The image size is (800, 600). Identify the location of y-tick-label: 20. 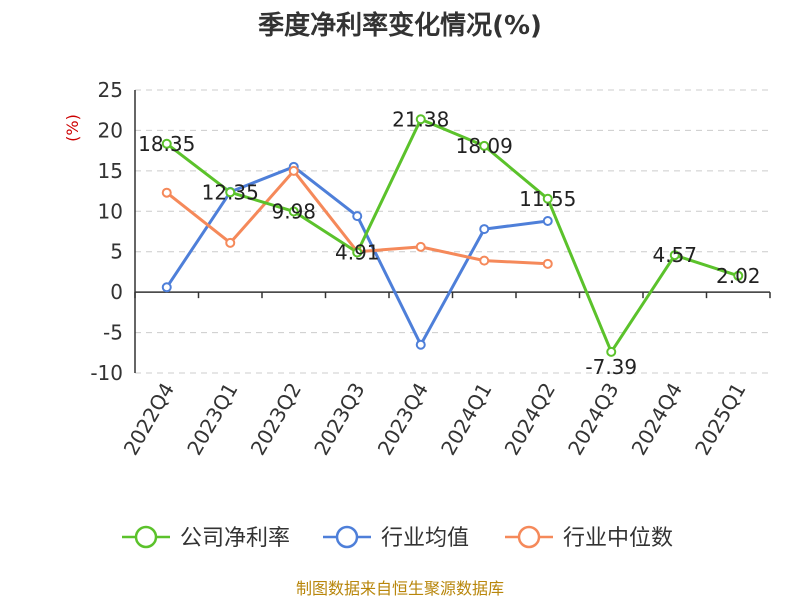
(110, 130).